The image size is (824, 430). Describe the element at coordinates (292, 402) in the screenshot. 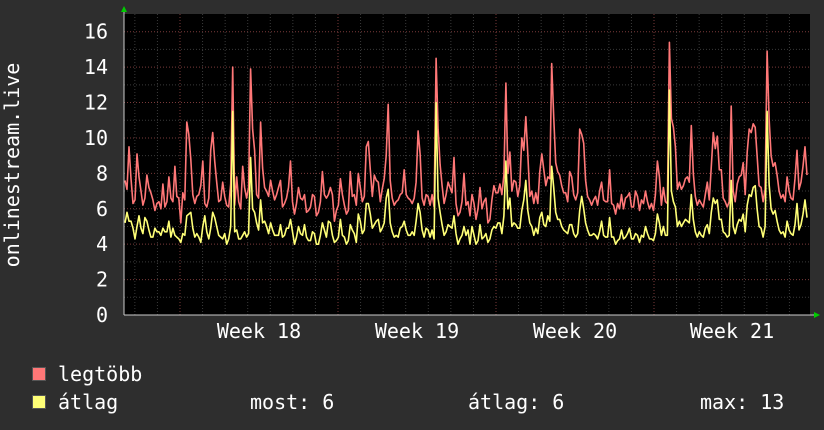

I see `stat-current: most: 6` at that location.